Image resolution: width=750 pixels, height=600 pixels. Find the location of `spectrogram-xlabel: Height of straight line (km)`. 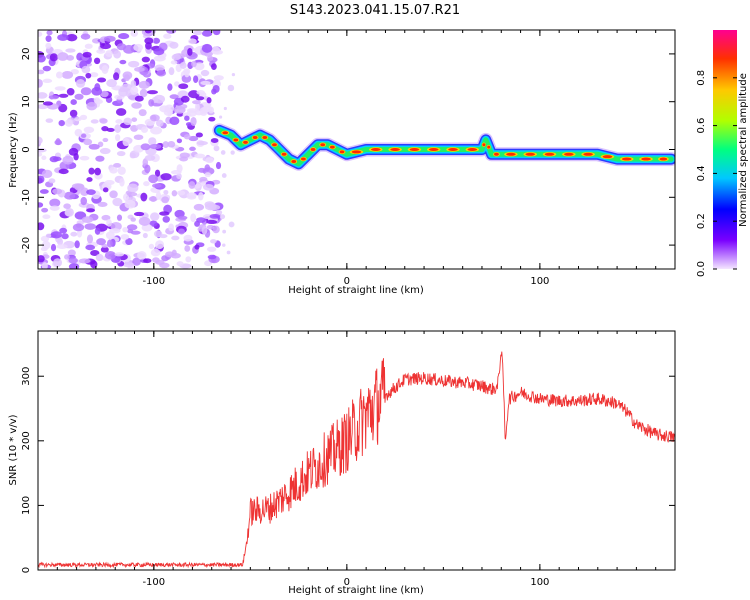

spectrogram-xlabel: Height of straight line (km) is located at coordinates (356, 290).